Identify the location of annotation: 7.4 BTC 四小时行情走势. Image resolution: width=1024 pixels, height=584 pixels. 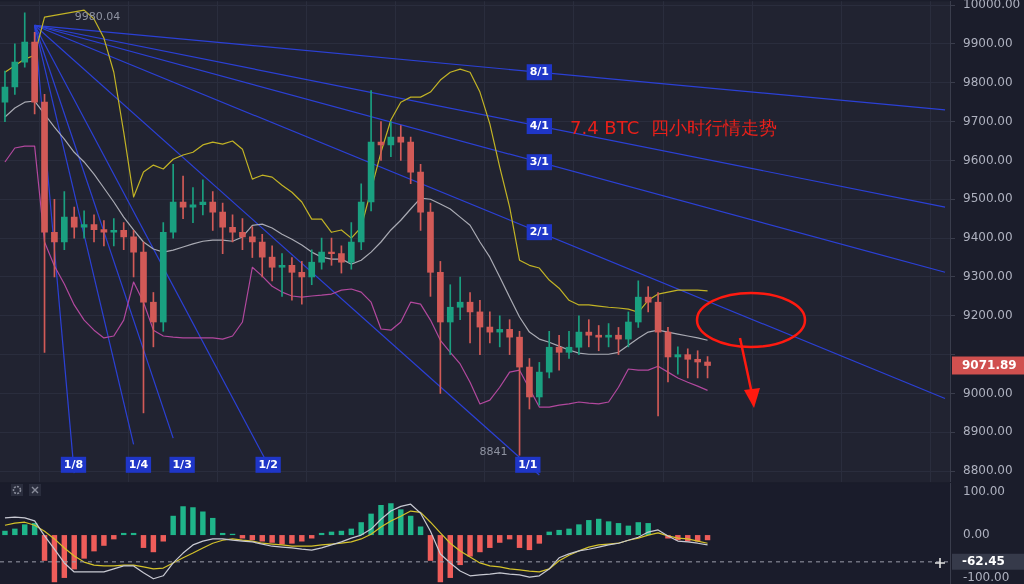
(673, 127).